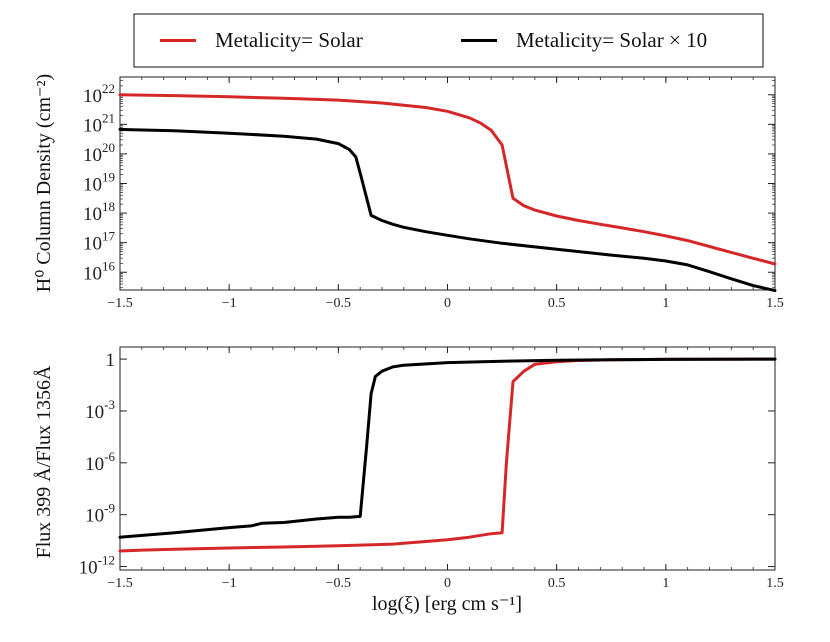  Describe the element at coordinates (44, 461) in the screenshot. I see `panel-bottom-ylabel: Flux 399 Å/Flux 1356Å` at that location.